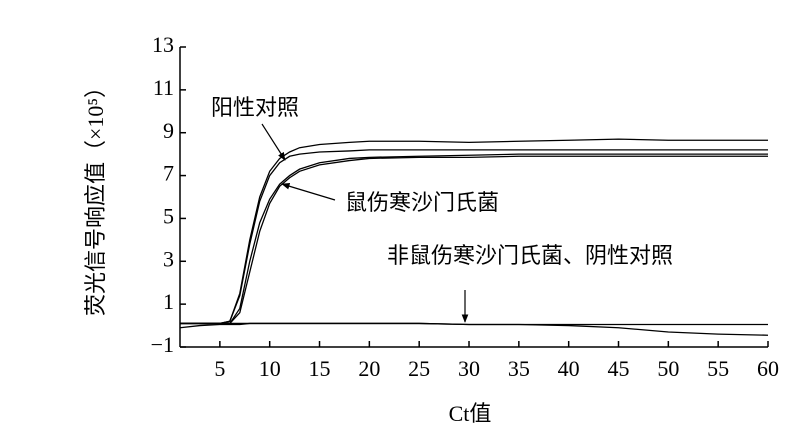 The image size is (787, 440). Describe the element at coordinates (530, 255) in the screenshot. I see `annotation: 非鼠伤寒沙门氏菌、阴性对照` at that location.